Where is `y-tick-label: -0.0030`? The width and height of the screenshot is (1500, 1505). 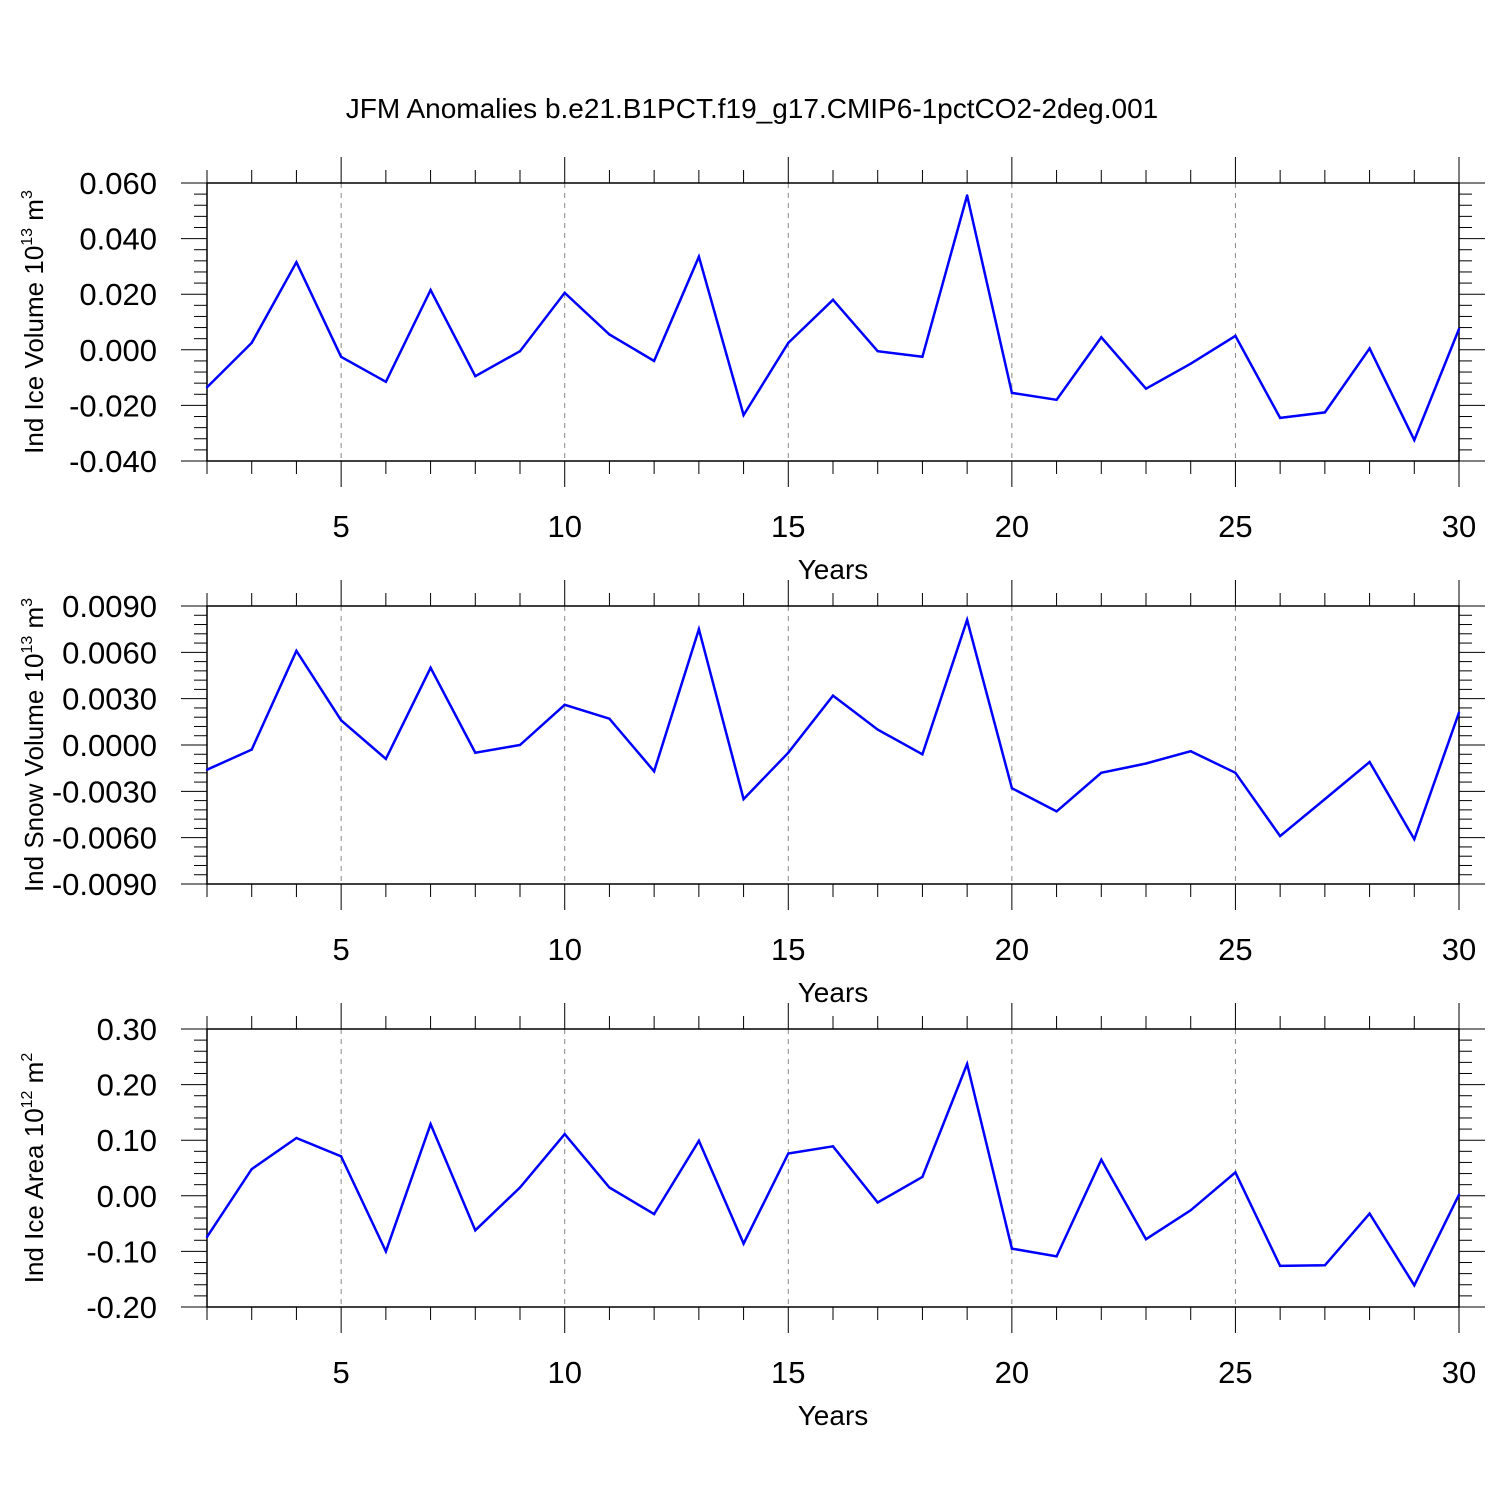 y-tick-label: -0.0030 is located at coordinates (104, 791).